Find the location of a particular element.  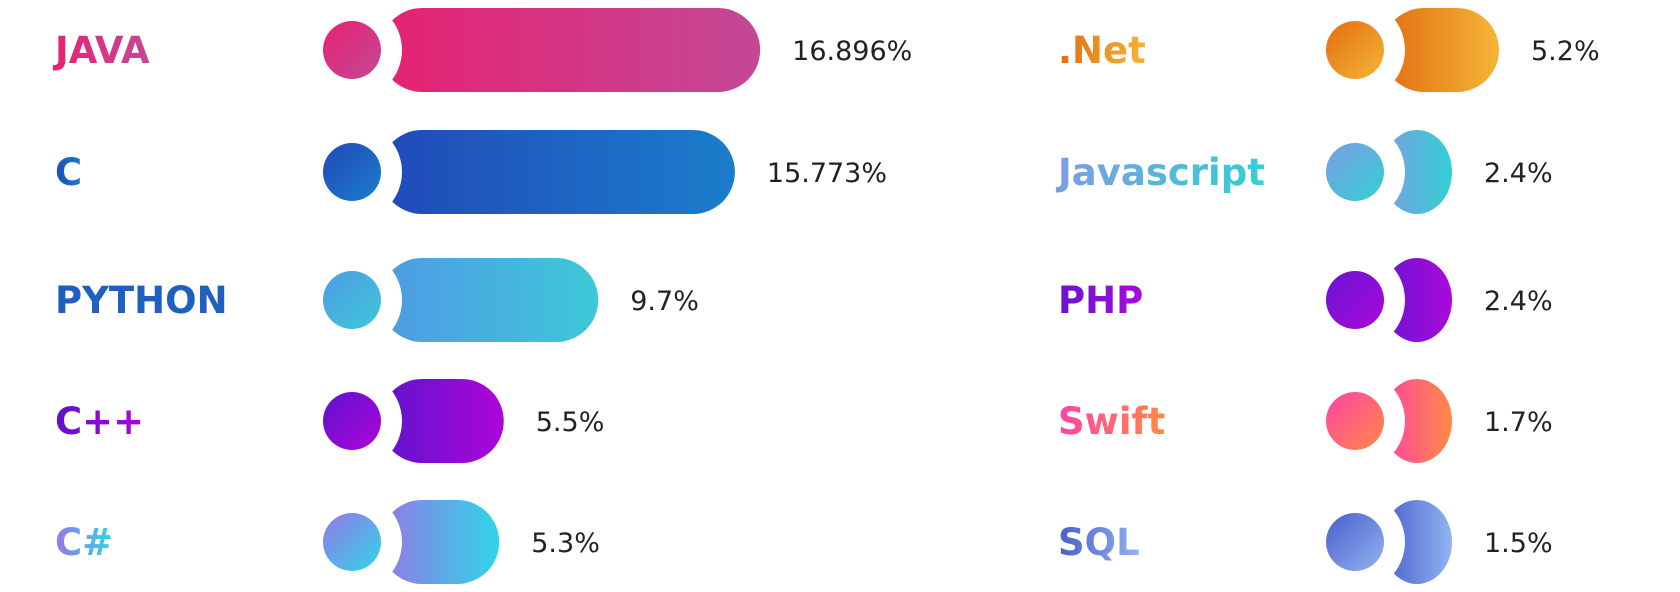

category-label: JAVA is located at coordinates (101, 50).